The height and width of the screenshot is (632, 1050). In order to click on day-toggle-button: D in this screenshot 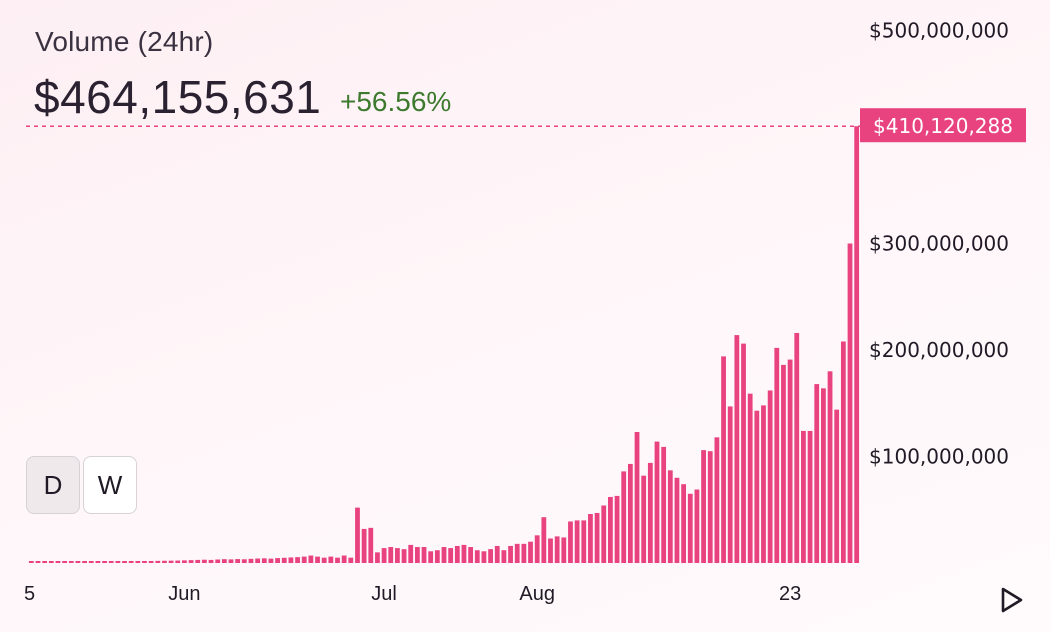, I will do `click(53, 485)`.